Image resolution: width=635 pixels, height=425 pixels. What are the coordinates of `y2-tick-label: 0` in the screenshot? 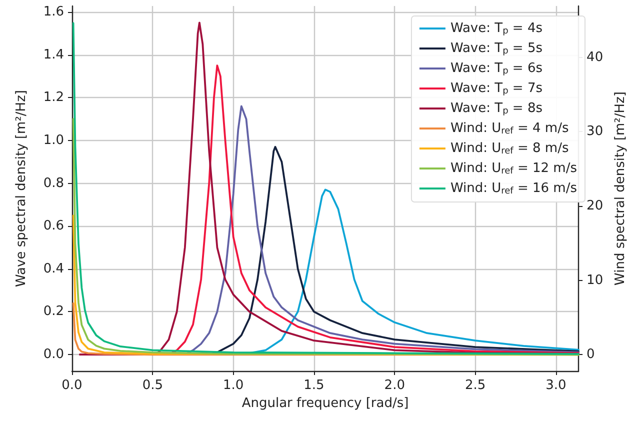 It's located at (590, 354).